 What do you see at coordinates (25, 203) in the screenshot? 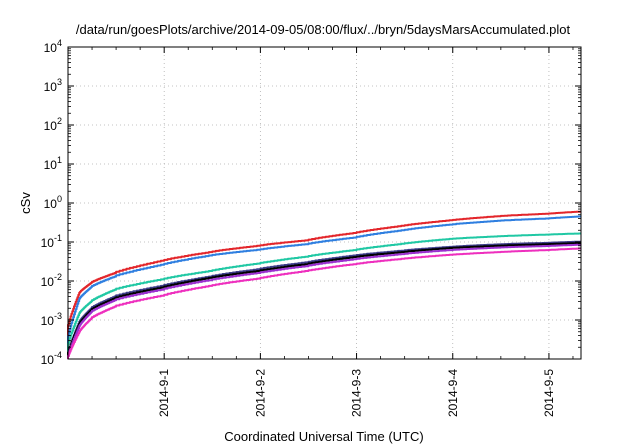
I see `y-axis-title: cSv` at bounding box center [25, 203].